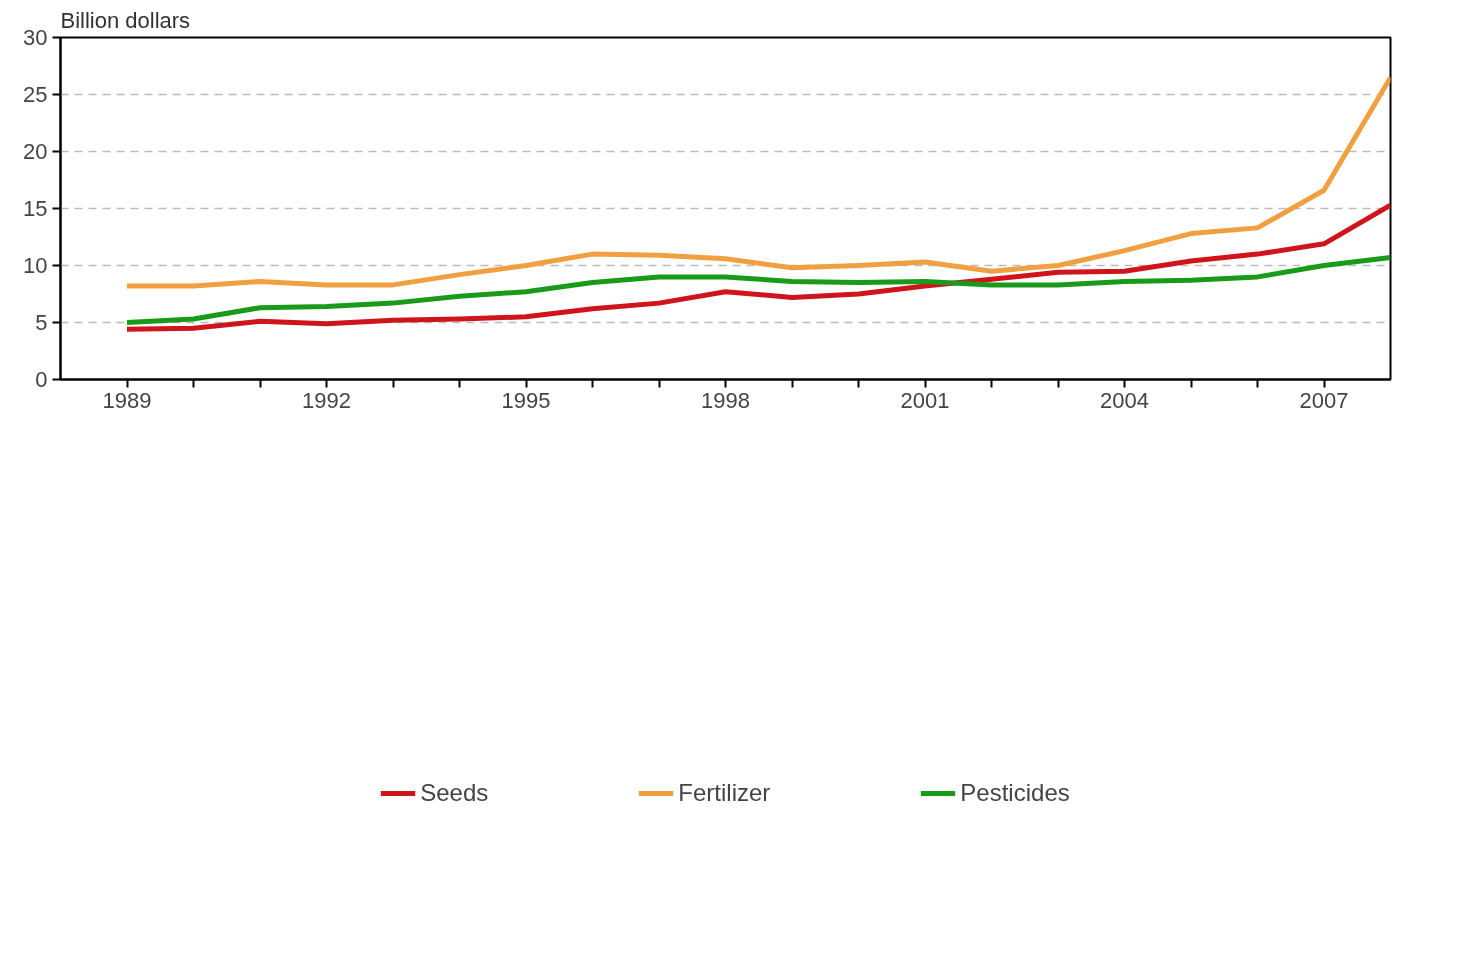 The height and width of the screenshot is (972, 1460). What do you see at coordinates (125, 20) in the screenshot?
I see `y-axis-title: Billion dollars` at bounding box center [125, 20].